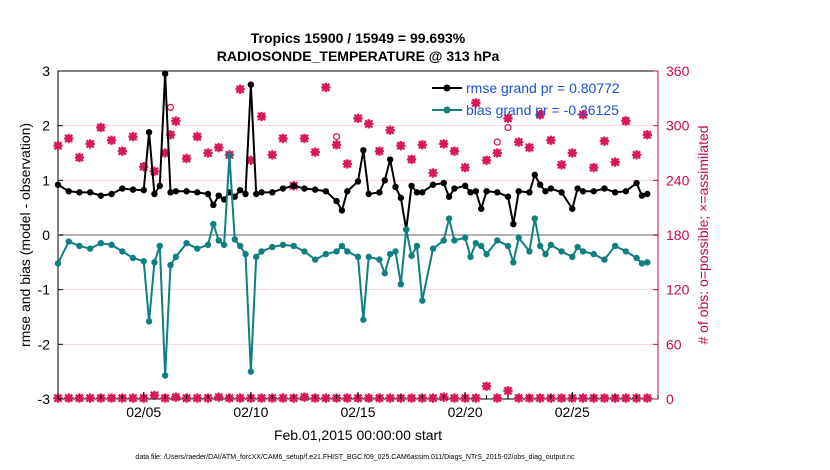 This screenshot has height=470, width=830. Describe the element at coordinates (678, 126) in the screenshot. I see `y-right-tick-label: 300` at that location.